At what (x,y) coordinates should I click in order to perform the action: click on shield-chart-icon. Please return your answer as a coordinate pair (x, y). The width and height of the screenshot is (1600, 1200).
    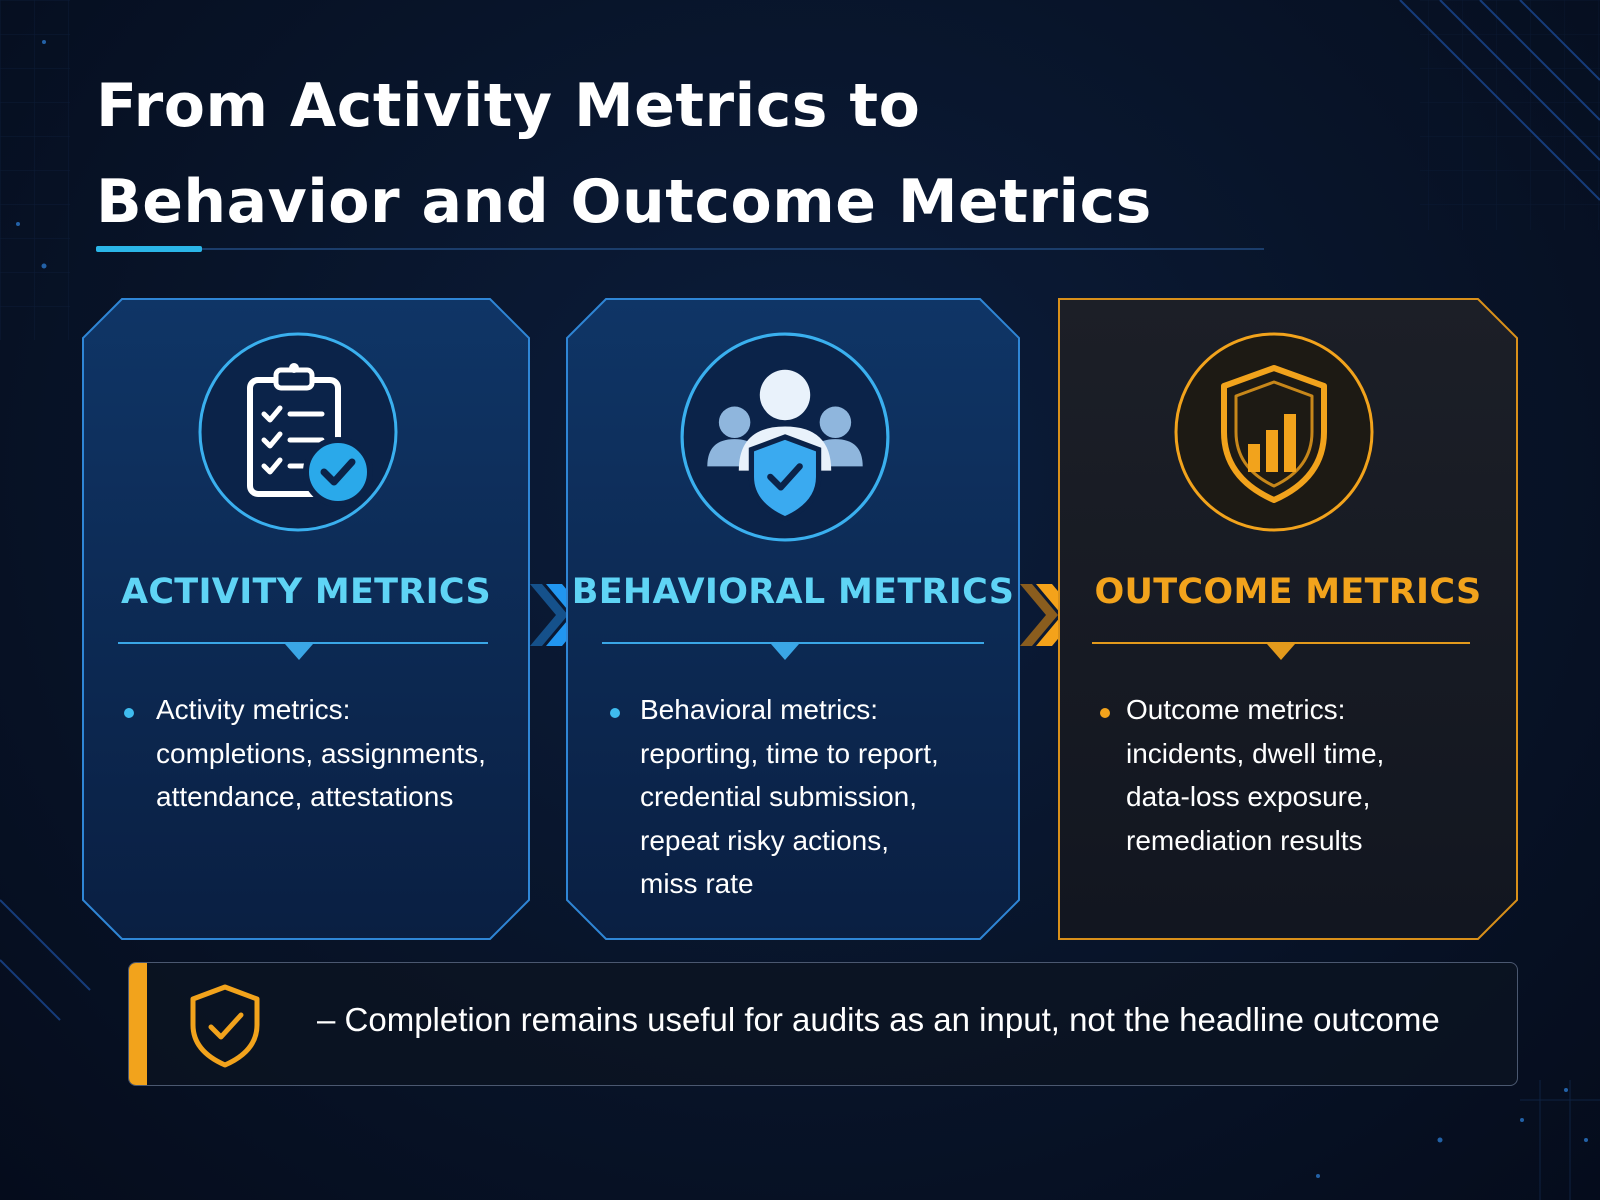
    Looking at the image, I should click on (1274, 432).